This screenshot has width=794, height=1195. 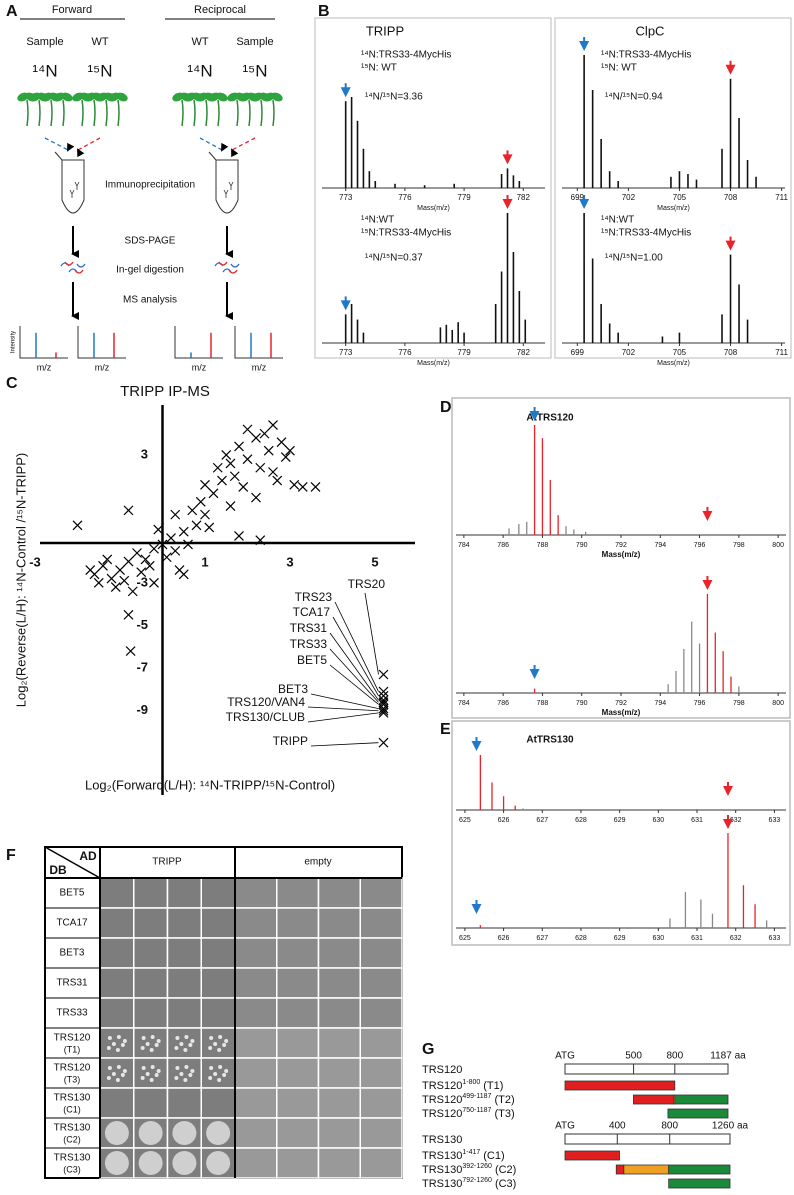 What do you see at coordinates (150, 300) in the screenshot?
I see `step-label: MS analysis` at bounding box center [150, 300].